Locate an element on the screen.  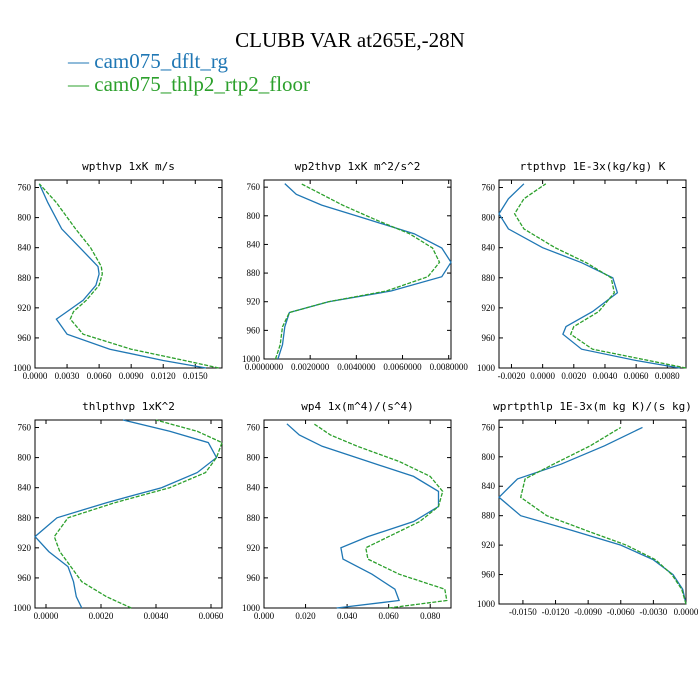
x-tick-label: -0.0090 is located at coordinates (588, 612).